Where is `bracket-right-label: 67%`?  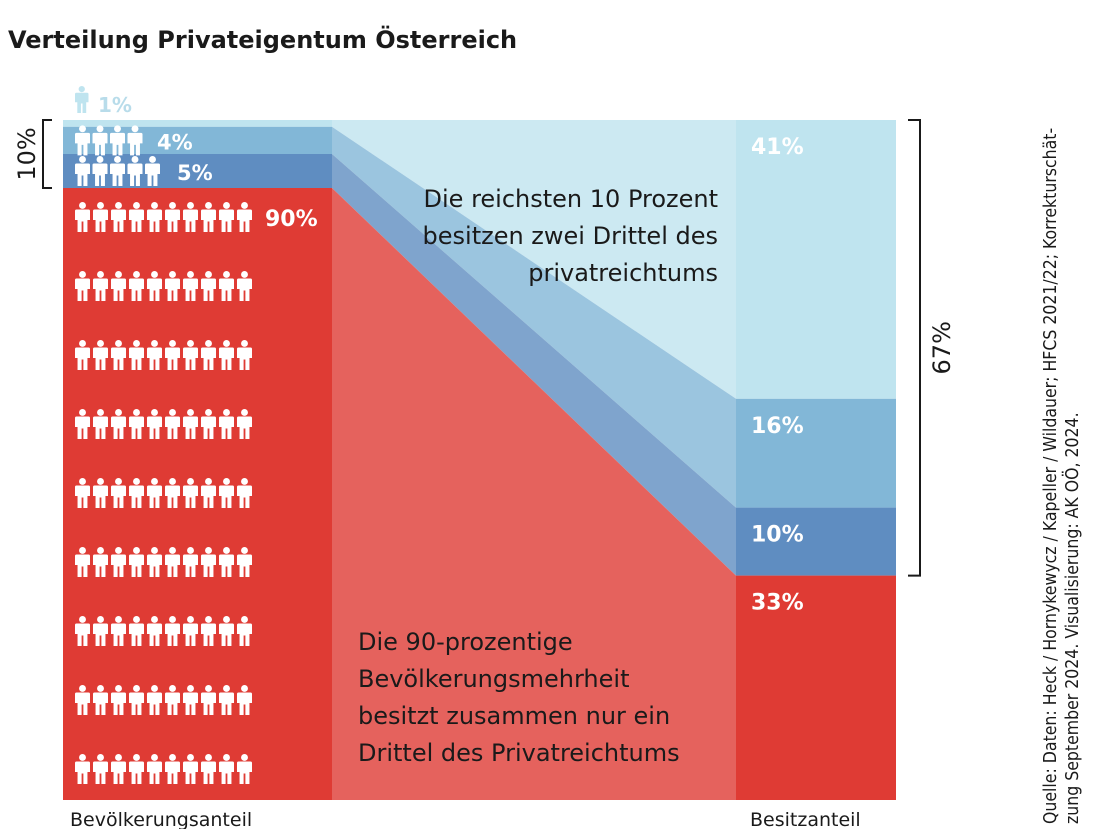
bracket-right-label: 67% is located at coordinates (942, 347).